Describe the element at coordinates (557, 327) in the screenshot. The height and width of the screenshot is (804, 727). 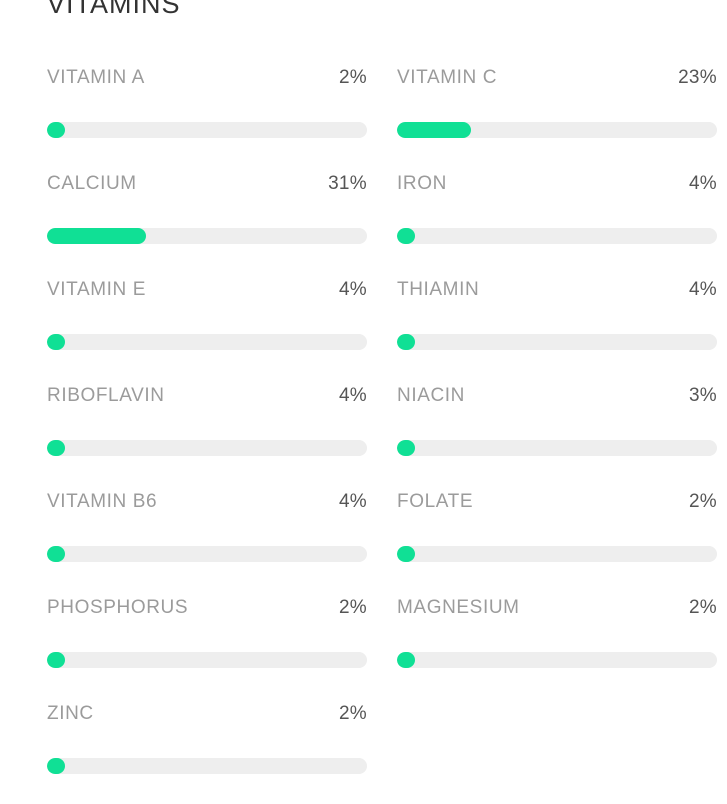
I see `nutrient-thiamin: THIAMIN 4%` at that location.